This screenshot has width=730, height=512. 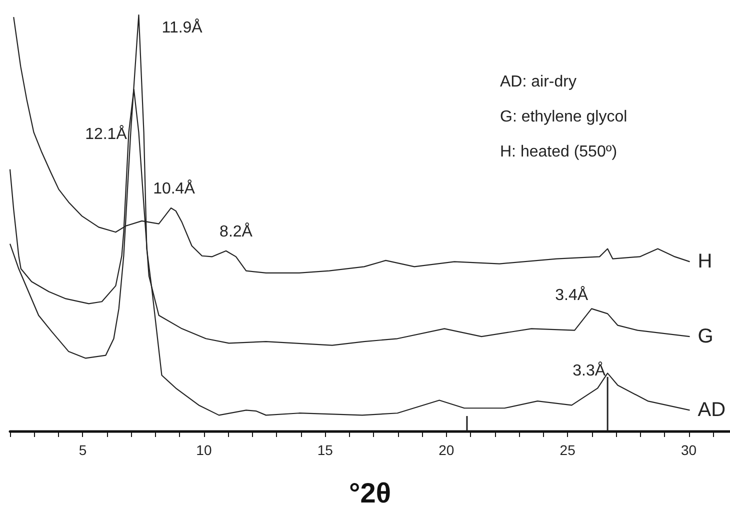 I want to click on annotation: 8.2Å, so click(x=236, y=231).